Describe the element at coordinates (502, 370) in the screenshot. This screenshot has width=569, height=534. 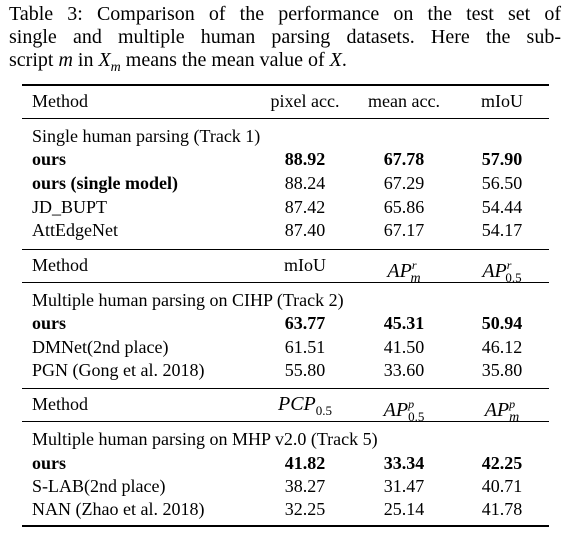
I see `table-cell: 35.80` at that location.